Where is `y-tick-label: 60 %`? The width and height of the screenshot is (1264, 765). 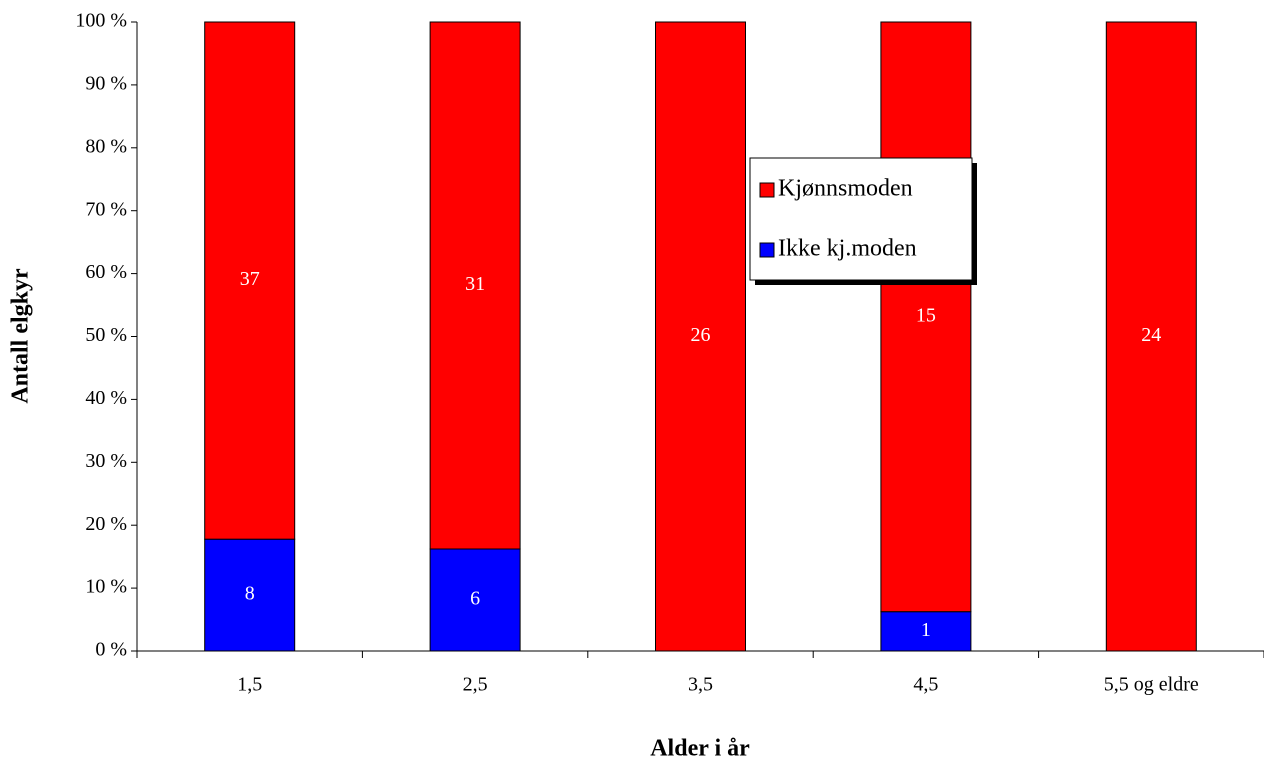
y-tick-label: 60 % is located at coordinates (106, 272).